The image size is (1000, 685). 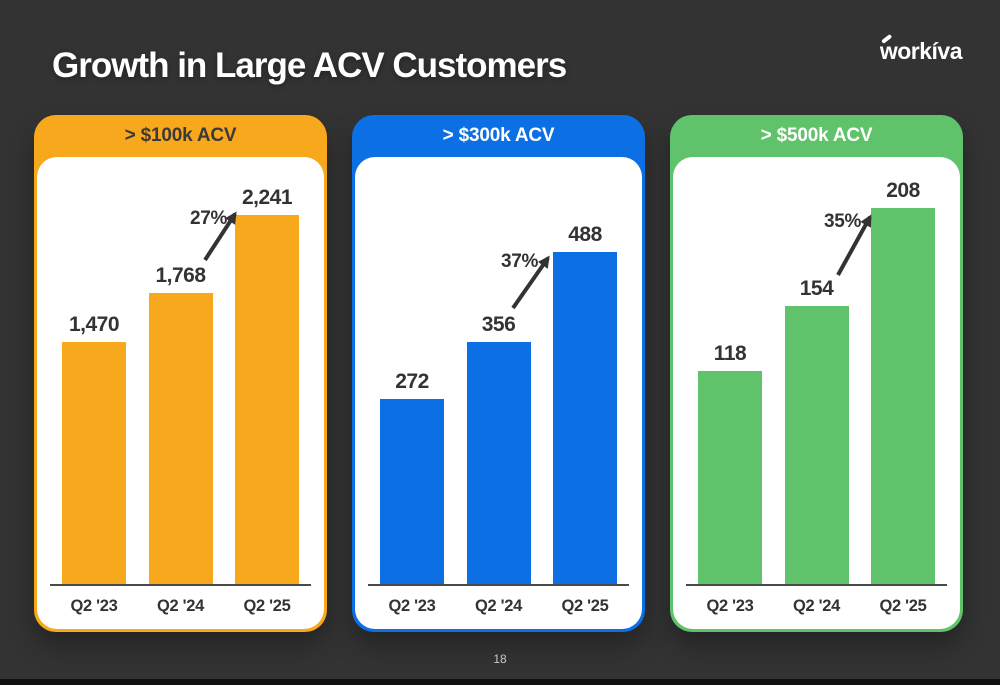 I want to click on value-label: 118, so click(x=730, y=353).